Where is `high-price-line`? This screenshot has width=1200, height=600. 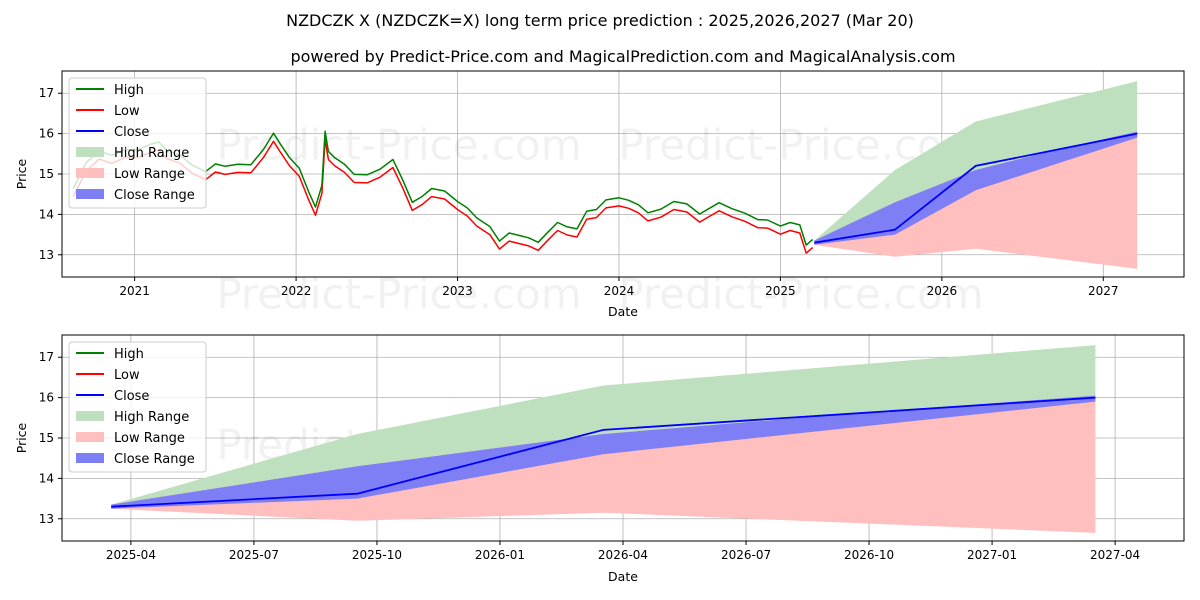
high-price-line is located at coordinates (443, 188).